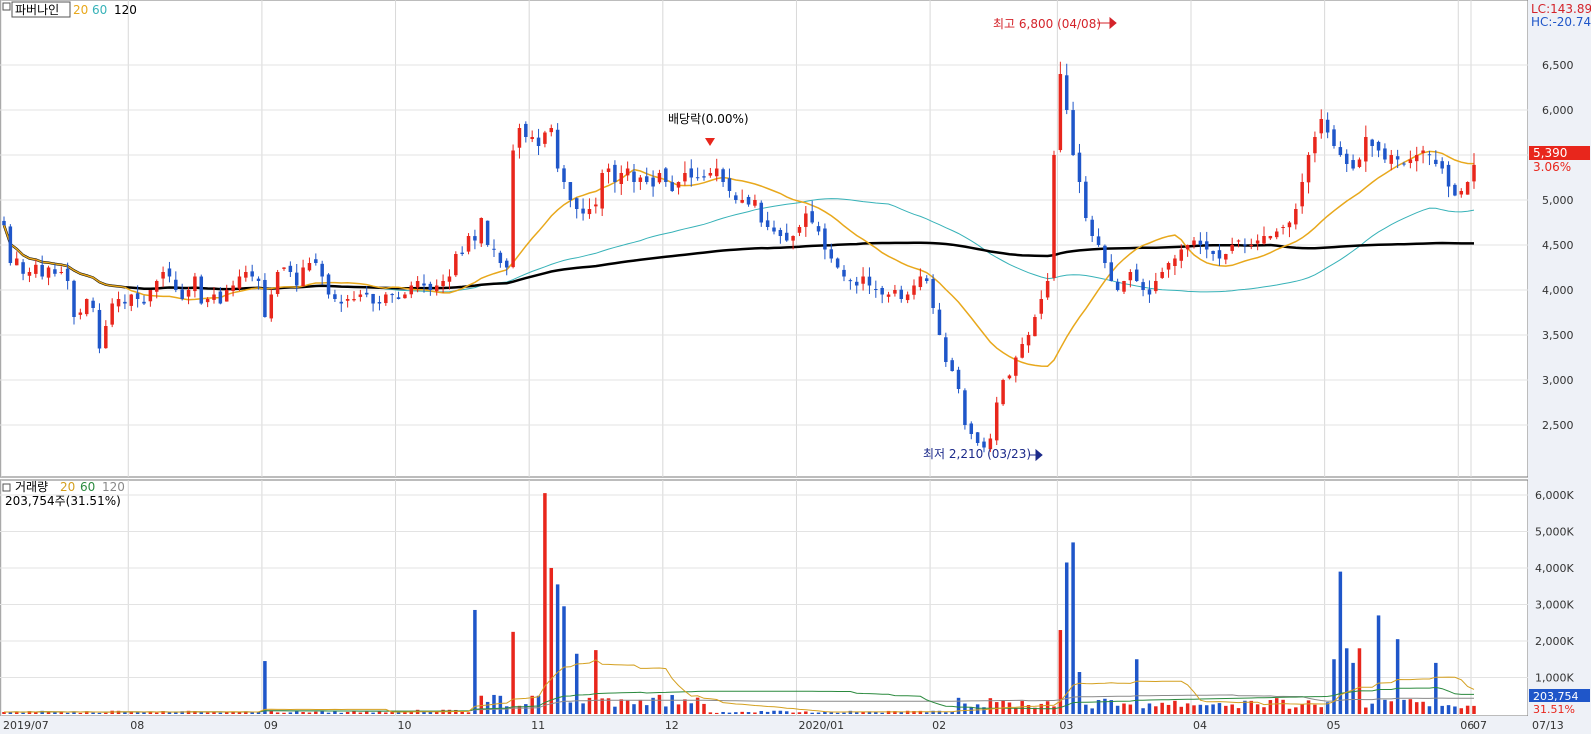  I want to click on vol-y-tick-label: 5,000K, so click(1554, 531).